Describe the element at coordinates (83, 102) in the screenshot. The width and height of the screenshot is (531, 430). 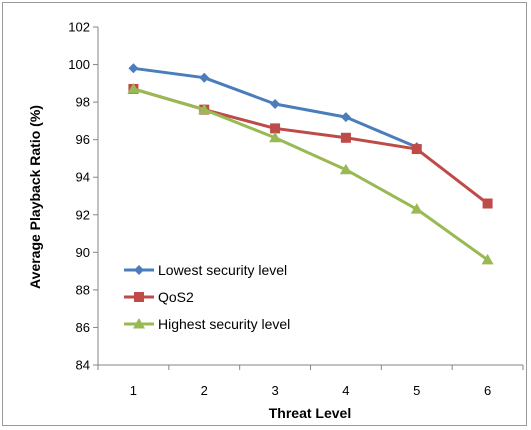
I see `y-tick-label: 98` at that location.